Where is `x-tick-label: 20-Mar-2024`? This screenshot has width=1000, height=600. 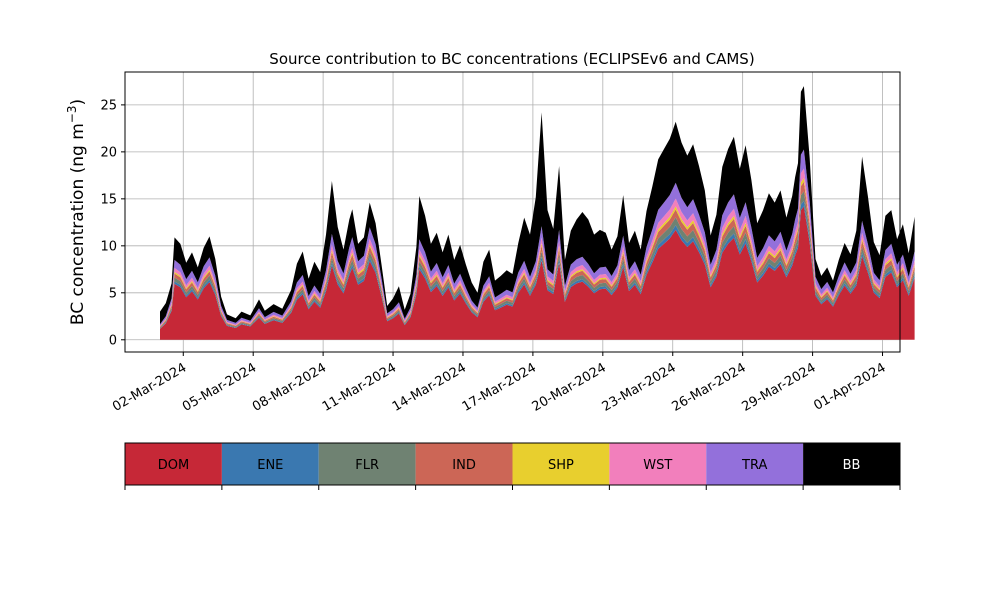
x-tick-label: 20-Mar-2024 is located at coordinates (569, 387).